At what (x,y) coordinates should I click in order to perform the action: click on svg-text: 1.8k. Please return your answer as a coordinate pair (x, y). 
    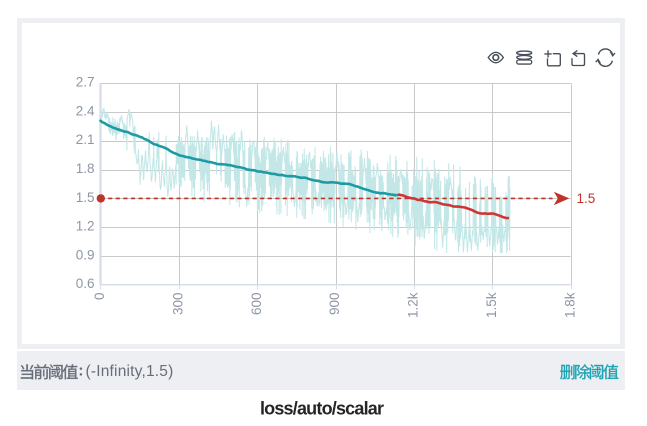
    Looking at the image, I should click on (569, 305).